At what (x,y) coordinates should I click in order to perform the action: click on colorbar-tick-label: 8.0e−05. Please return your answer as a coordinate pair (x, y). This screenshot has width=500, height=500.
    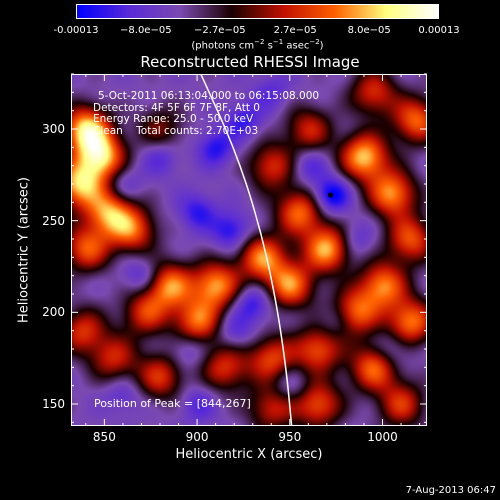
    Looking at the image, I should click on (369, 30).